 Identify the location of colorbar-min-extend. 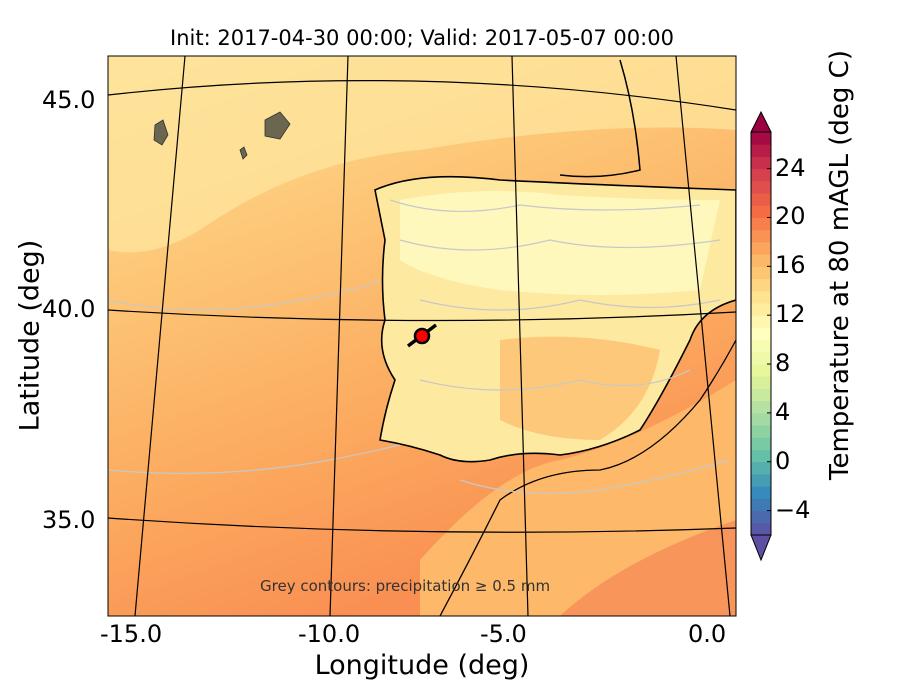
(761, 548).